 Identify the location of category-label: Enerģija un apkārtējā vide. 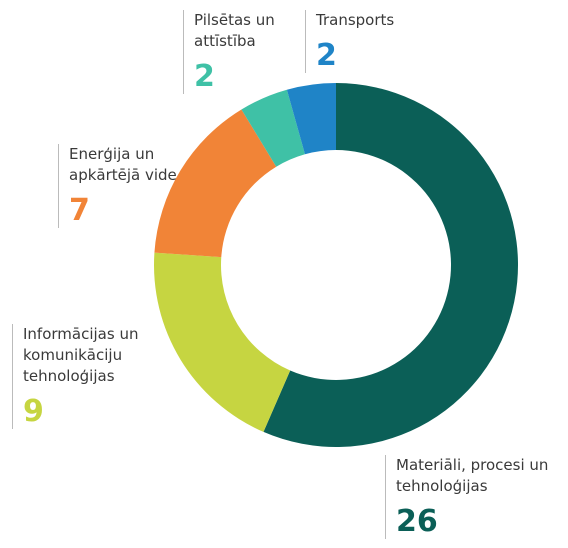
(123, 164).